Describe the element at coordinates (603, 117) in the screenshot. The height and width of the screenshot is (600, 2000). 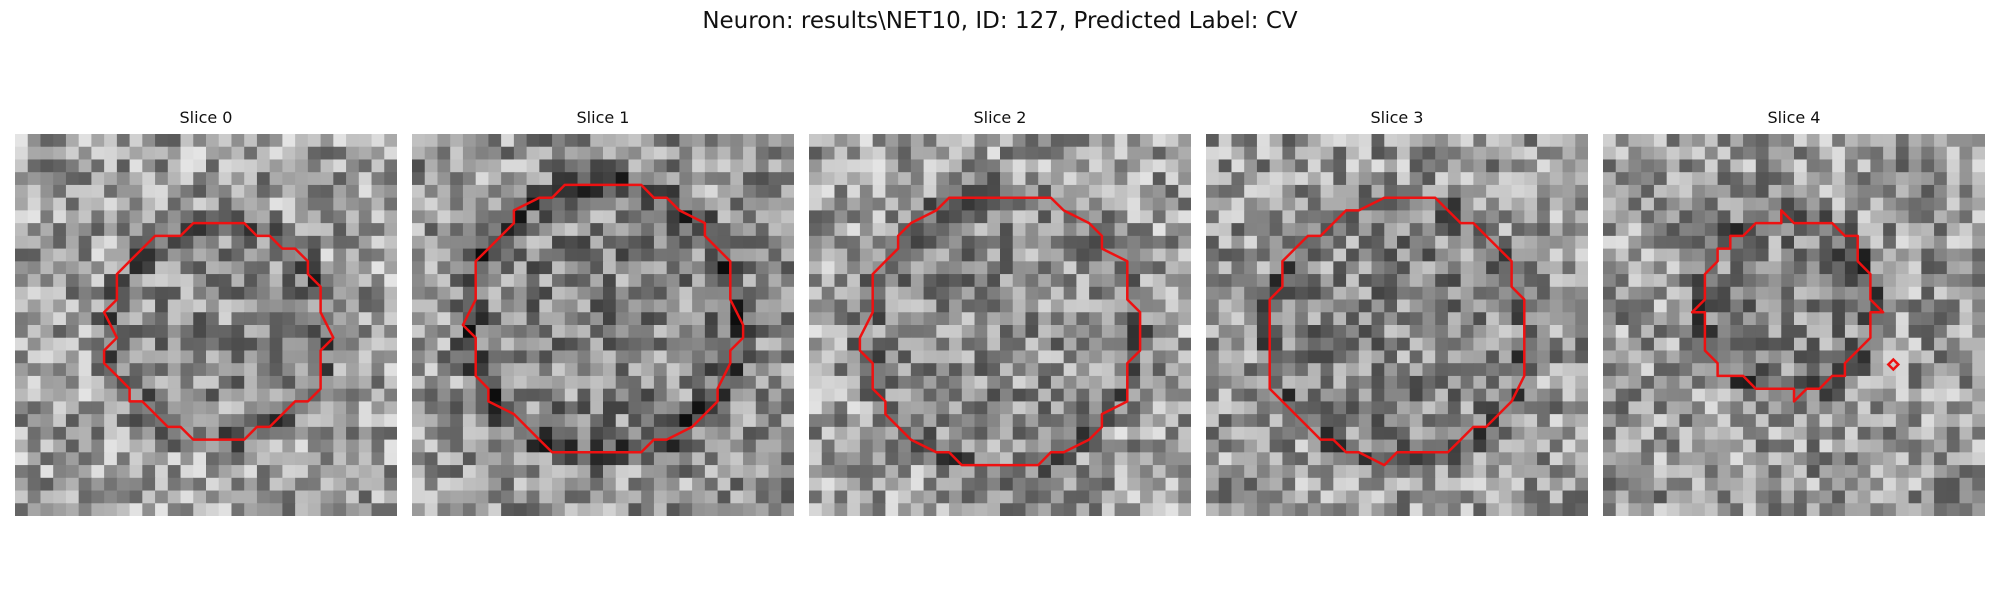
I see `slice-title-1: Slice 1` at that location.